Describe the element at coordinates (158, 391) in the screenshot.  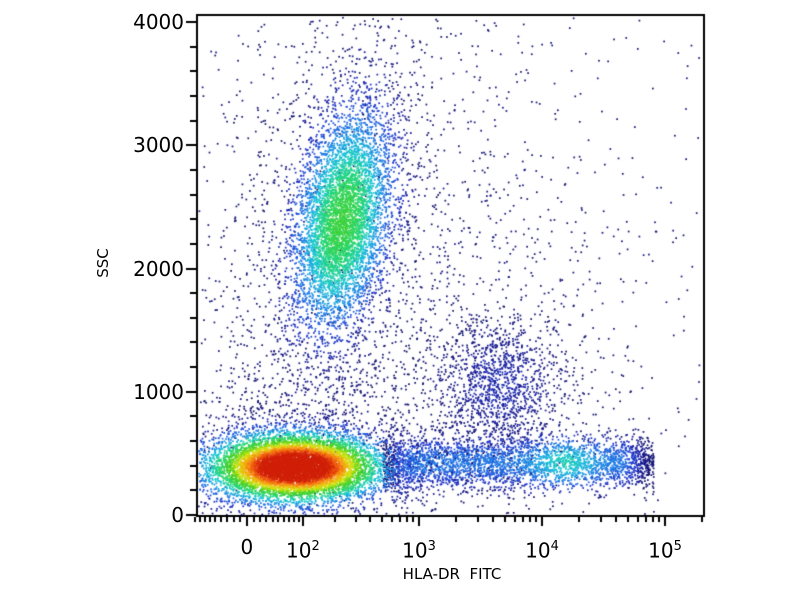
I see `y-tick-label: 1000` at that location.